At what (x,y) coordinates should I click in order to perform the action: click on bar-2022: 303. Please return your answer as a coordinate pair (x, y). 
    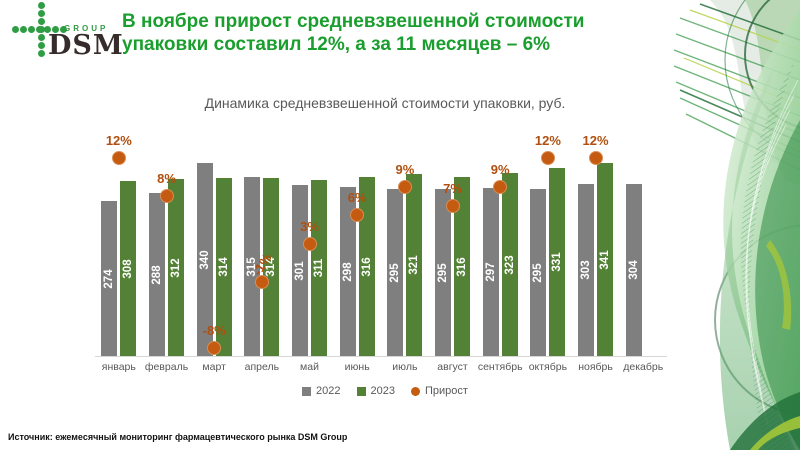
    Looking at the image, I should click on (586, 270).